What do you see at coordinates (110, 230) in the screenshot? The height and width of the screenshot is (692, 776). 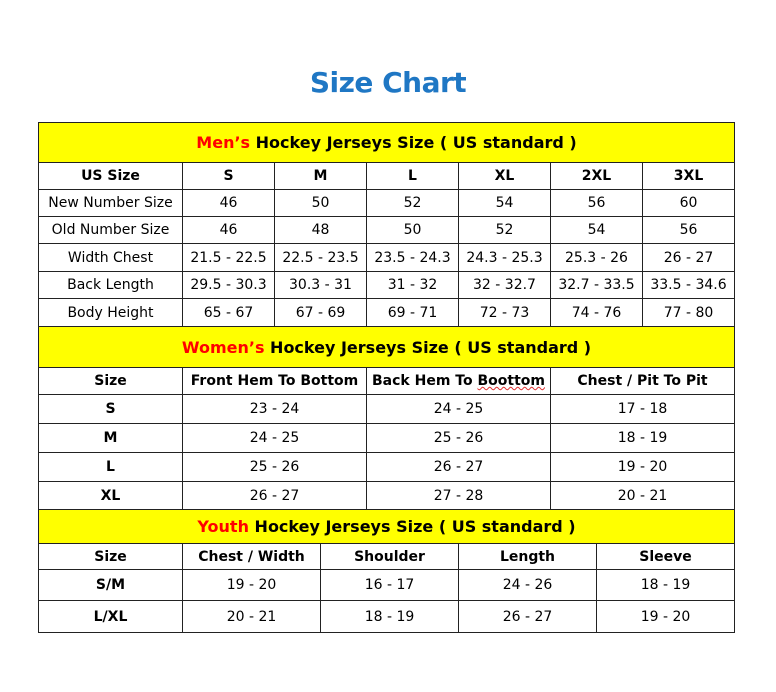 I see `row-label: Old Number Size` at bounding box center [110, 230].